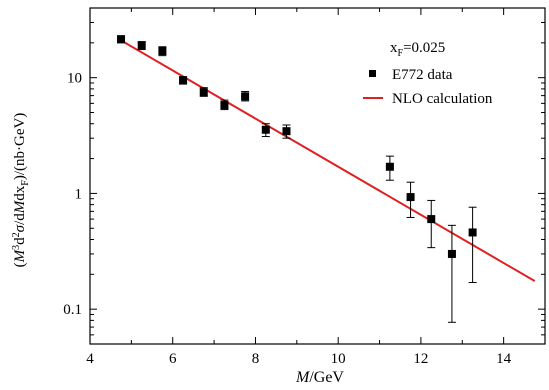 The image size is (549, 390). What do you see at coordinates (428, 87) in the screenshot?
I see `legend: E772 data NLO calculation` at bounding box center [428, 87].